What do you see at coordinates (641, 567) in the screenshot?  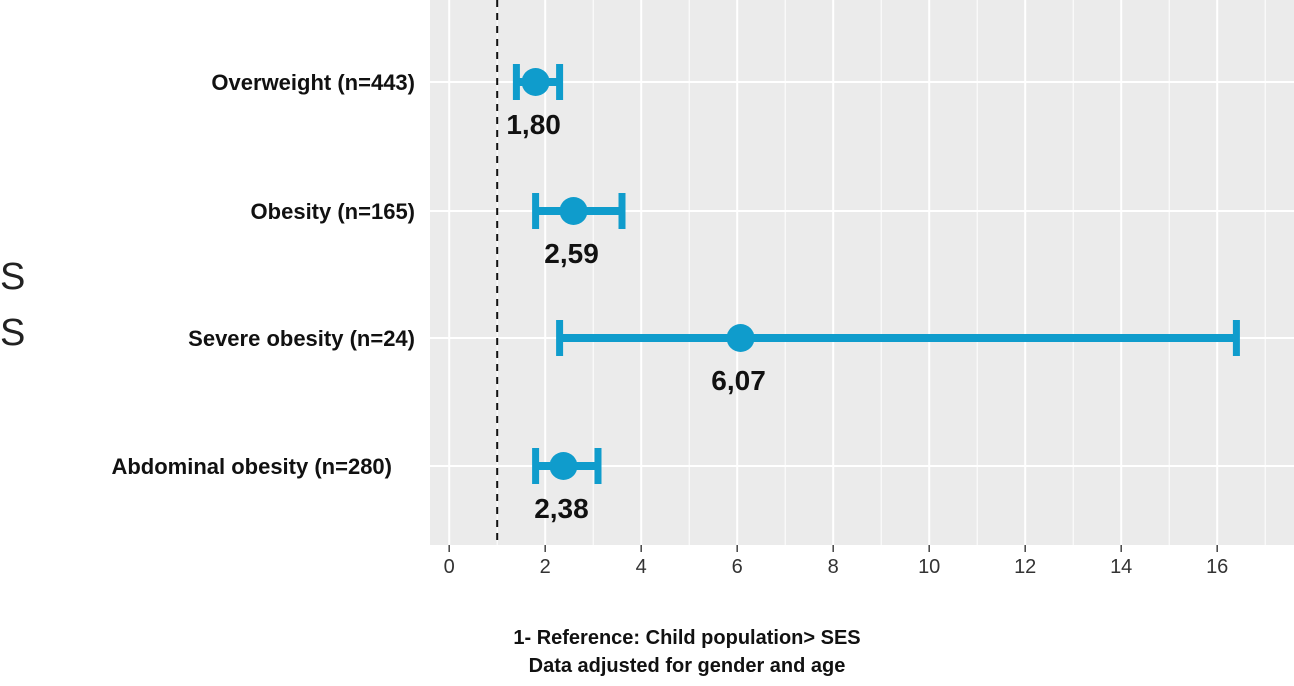 I see `x-tick-label: 4` at bounding box center [641, 567].